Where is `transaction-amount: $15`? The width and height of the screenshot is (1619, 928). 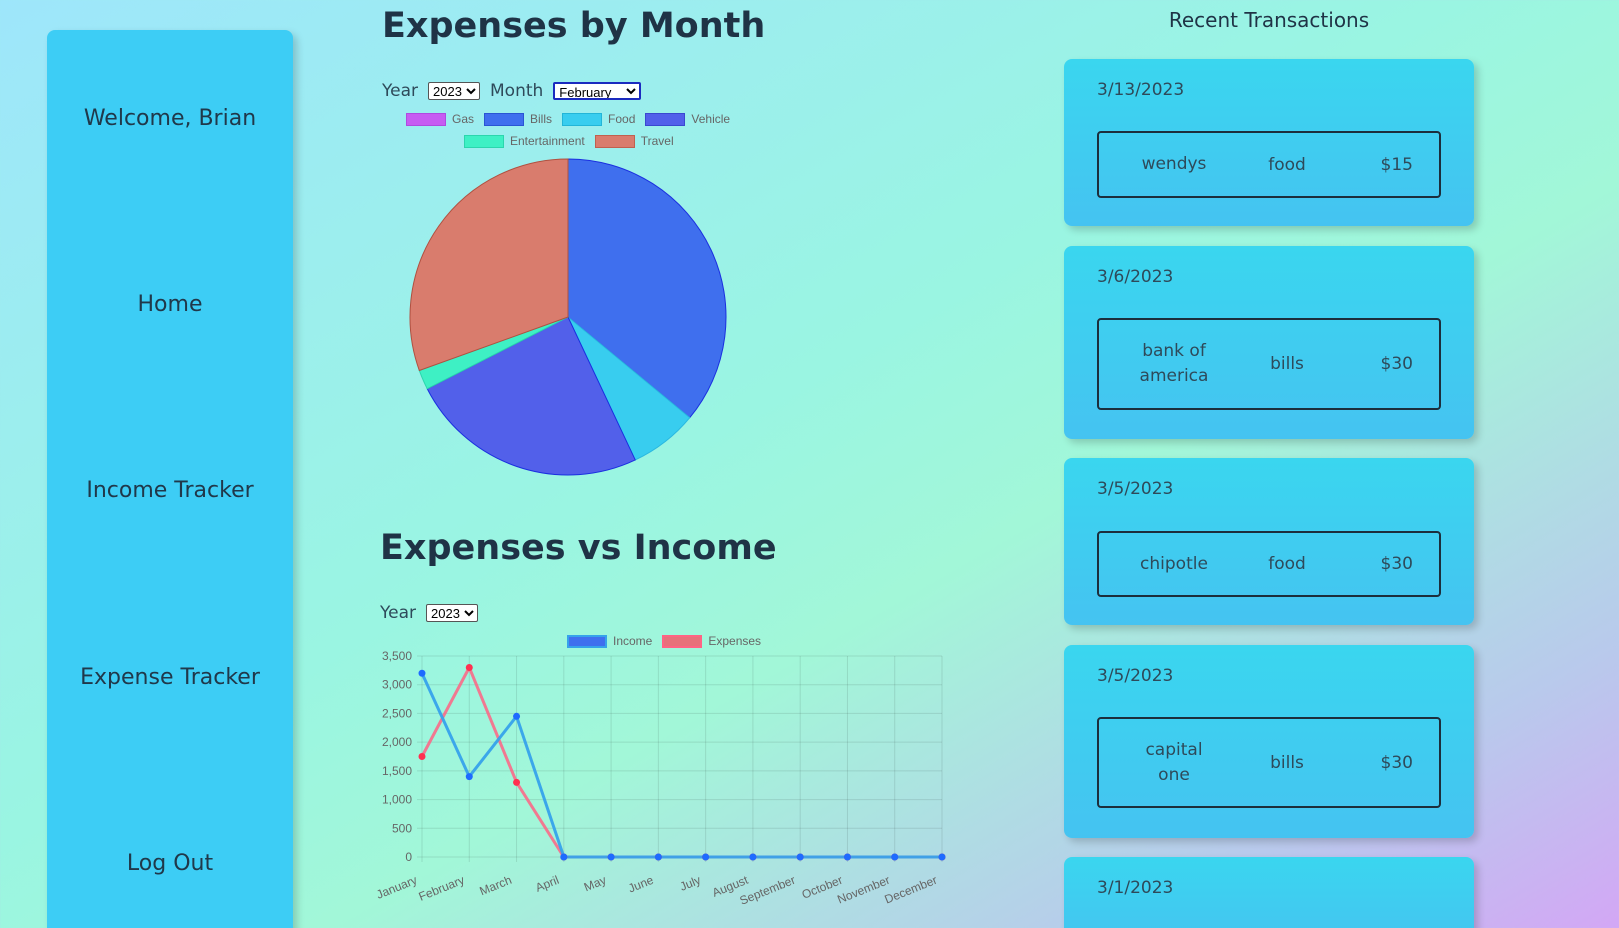 transaction-amount: $15 is located at coordinates (1396, 164).